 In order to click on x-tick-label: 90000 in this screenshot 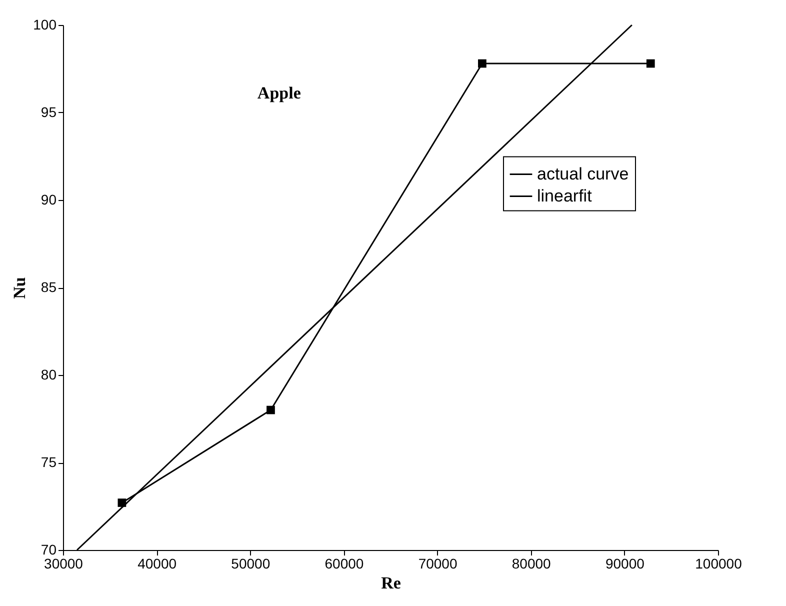, I will do `click(625, 564)`.